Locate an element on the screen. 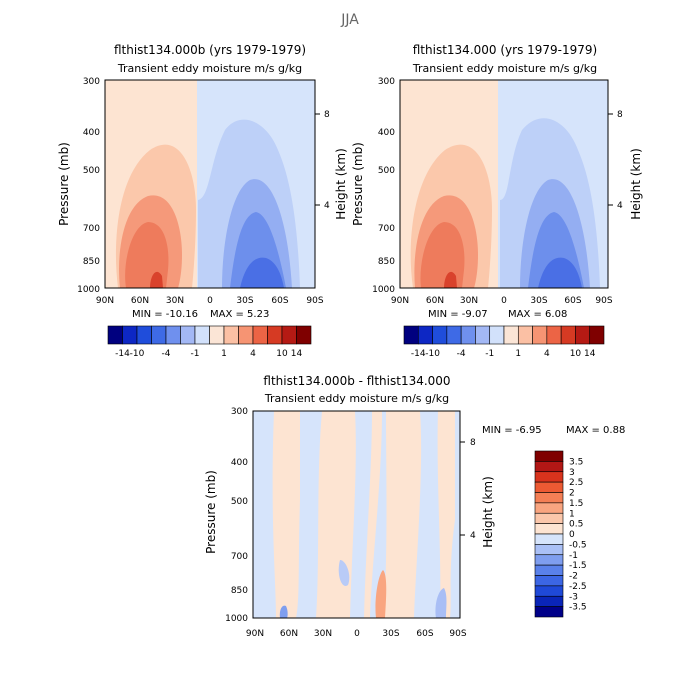 Image resolution: width=700 pixels, height=700 pixels. colorbar-tick-label: 3 is located at coordinates (572, 473).